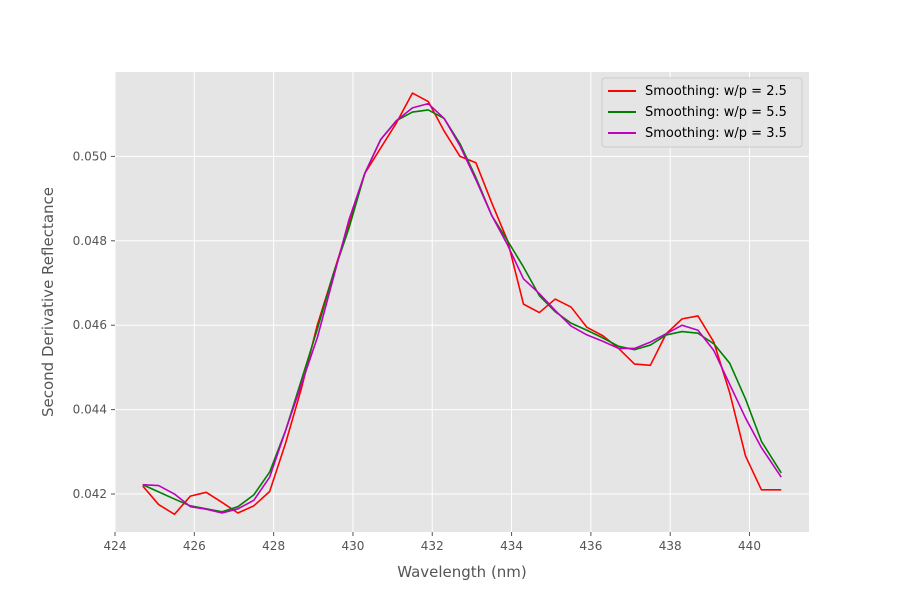 This screenshot has width=900, height=600. I want to click on x-tick-label: 428, so click(273, 546).